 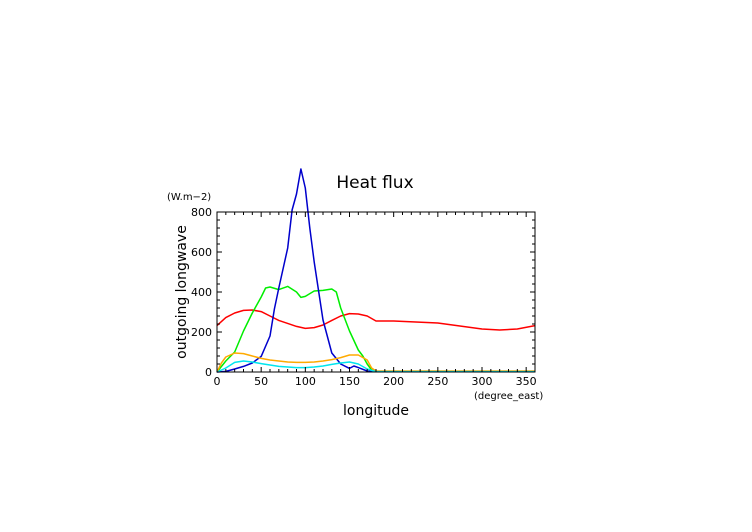 What do you see at coordinates (305, 381) in the screenshot?
I see `x-tick-label: 100` at bounding box center [305, 381].